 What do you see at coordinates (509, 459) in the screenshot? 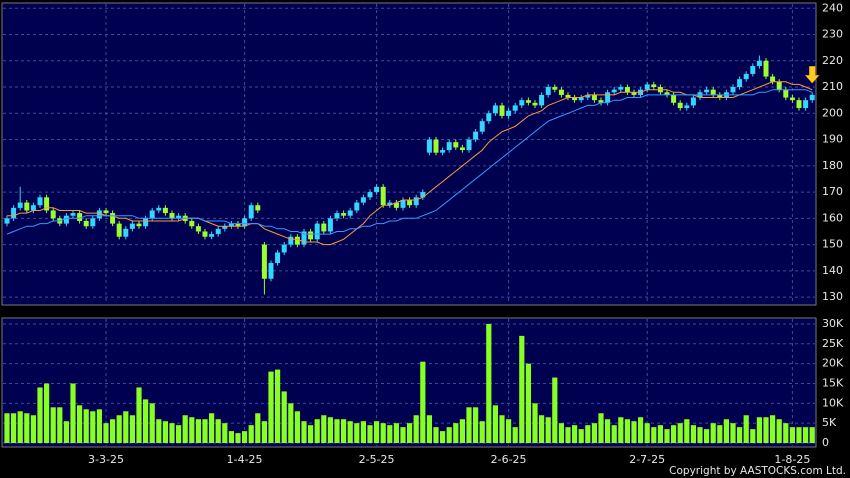
I see `x-tick-label: 2-6-25` at bounding box center [509, 459].